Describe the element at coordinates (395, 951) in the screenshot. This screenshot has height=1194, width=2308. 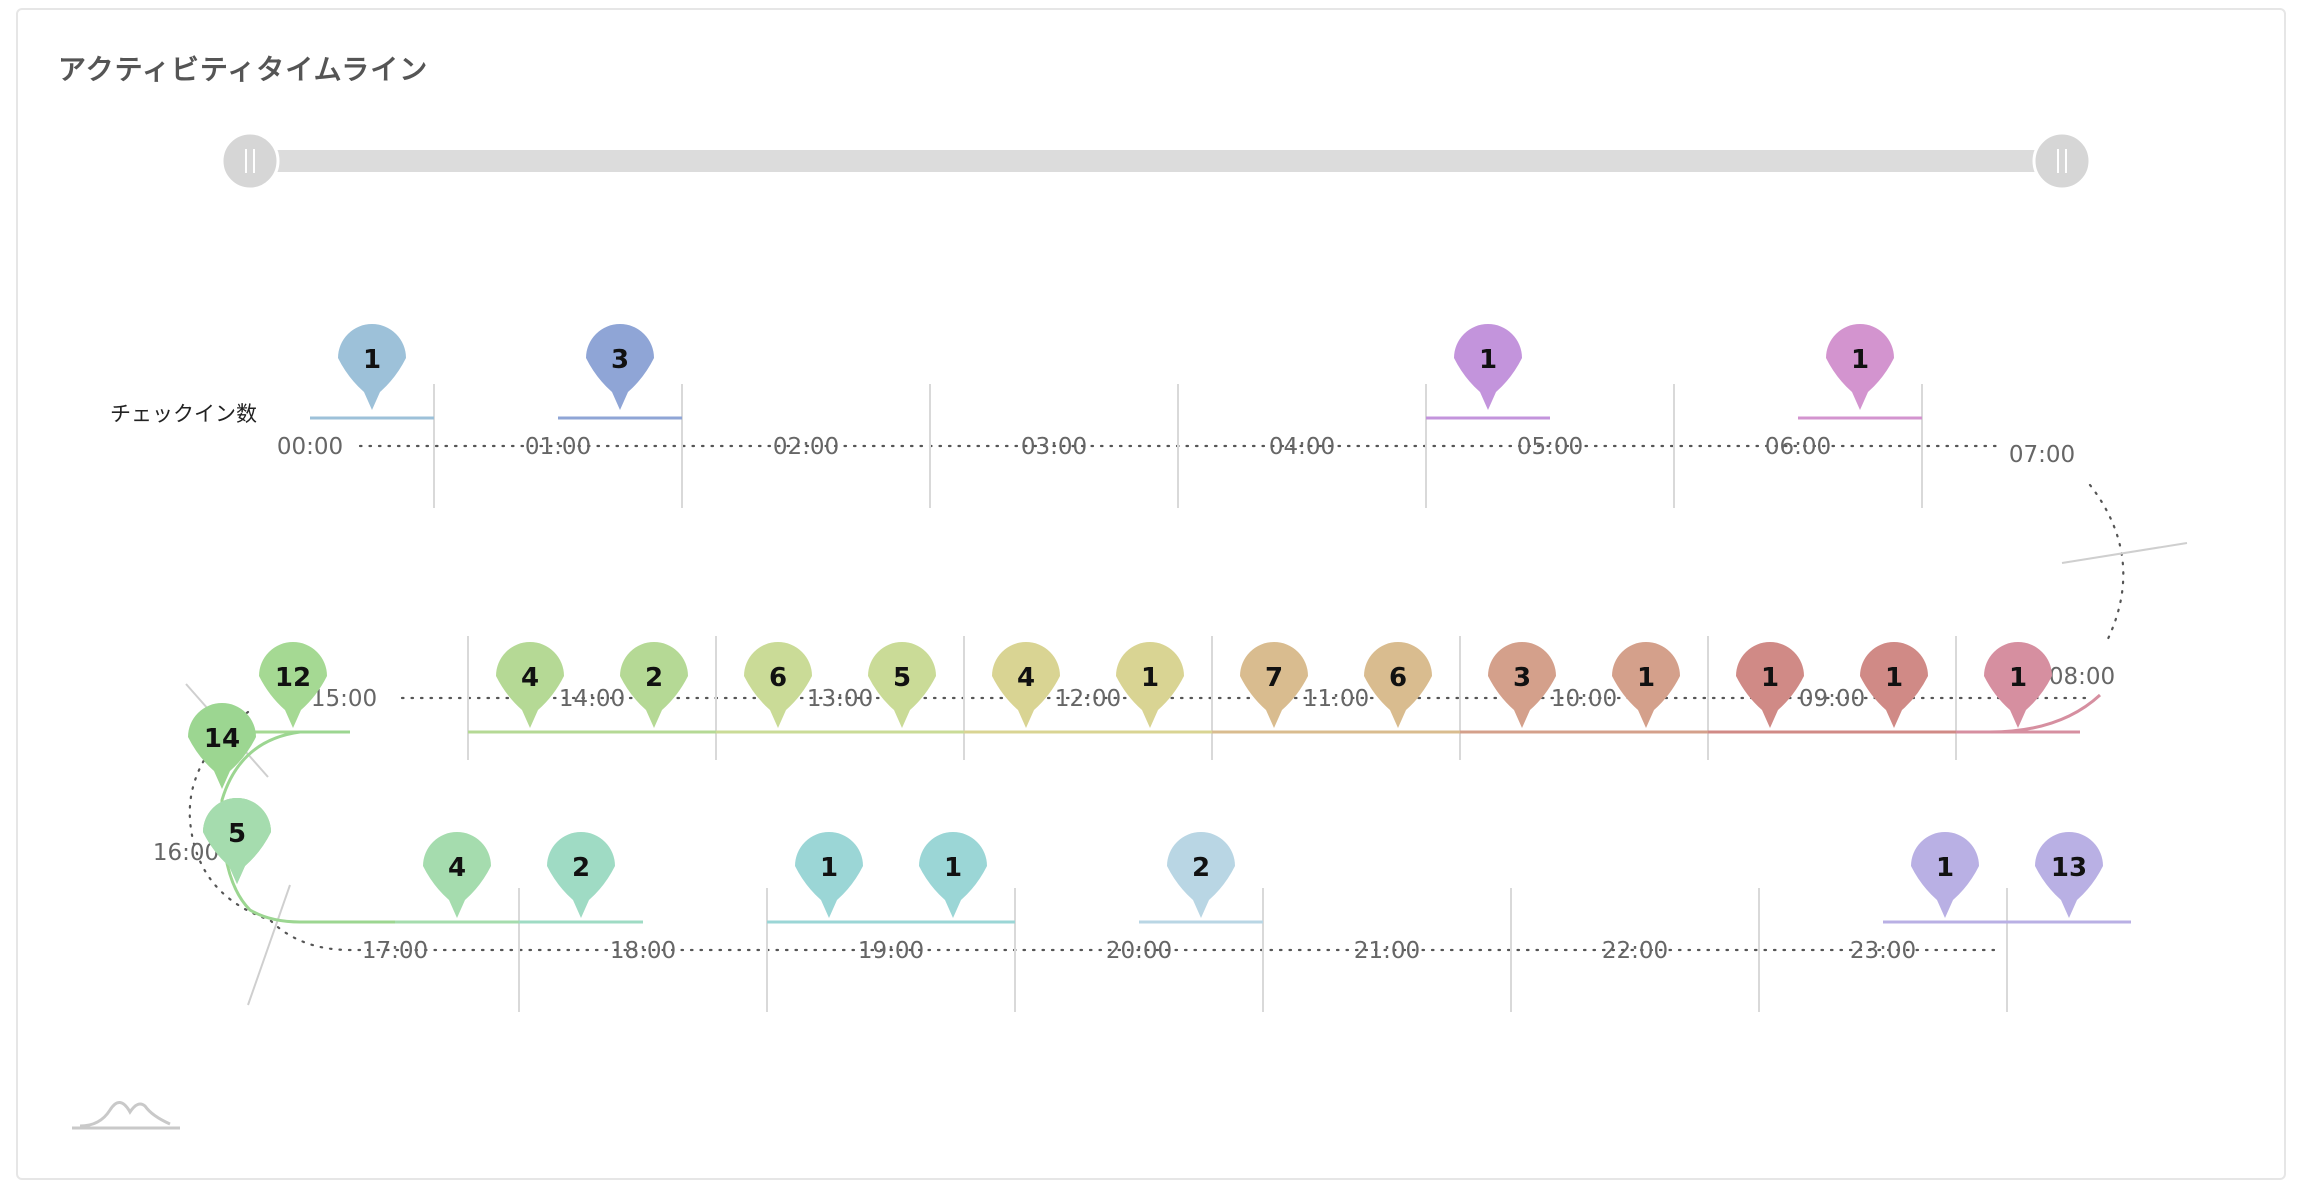
I see `hour-label: 17:00` at that location.